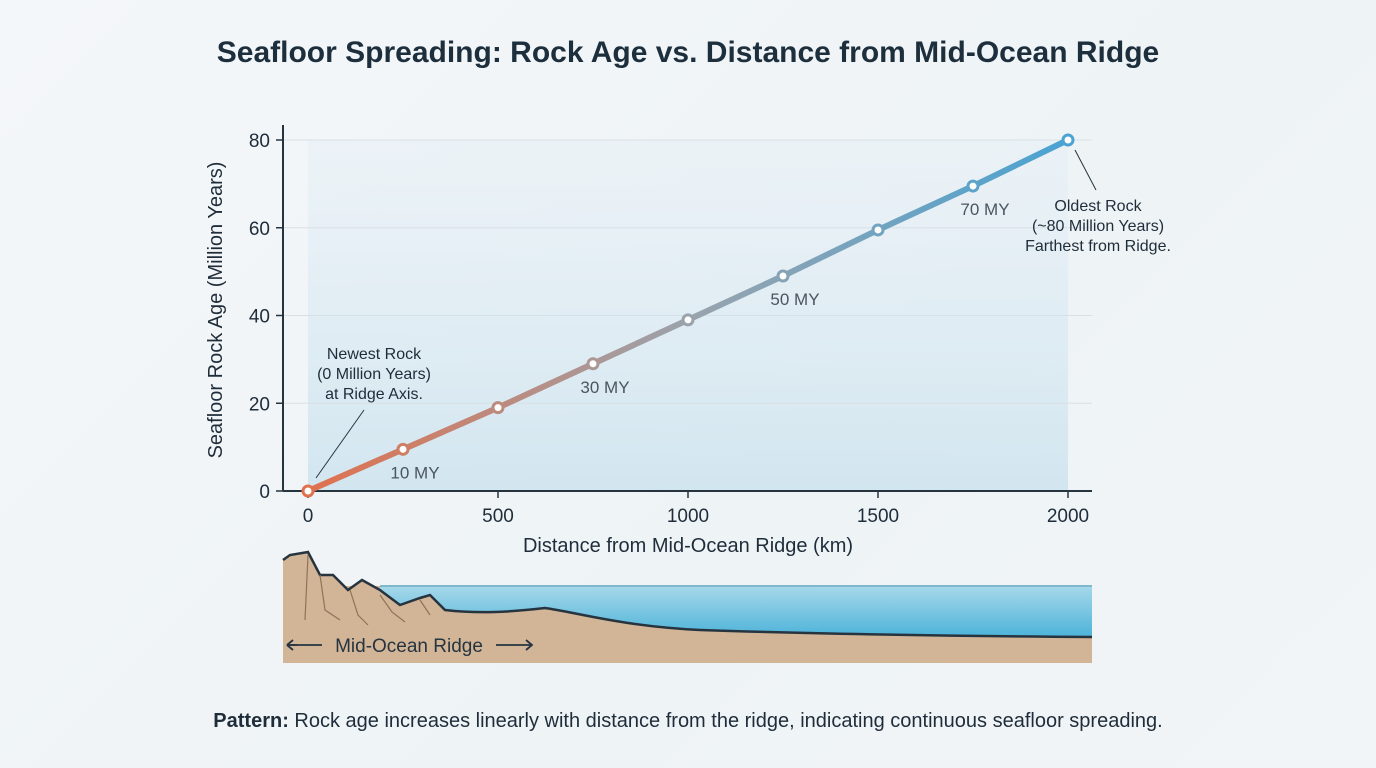 The height and width of the screenshot is (768, 1376). What do you see at coordinates (687, 606) in the screenshot?
I see `ridge-illustration` at bounding box center [687, 606].